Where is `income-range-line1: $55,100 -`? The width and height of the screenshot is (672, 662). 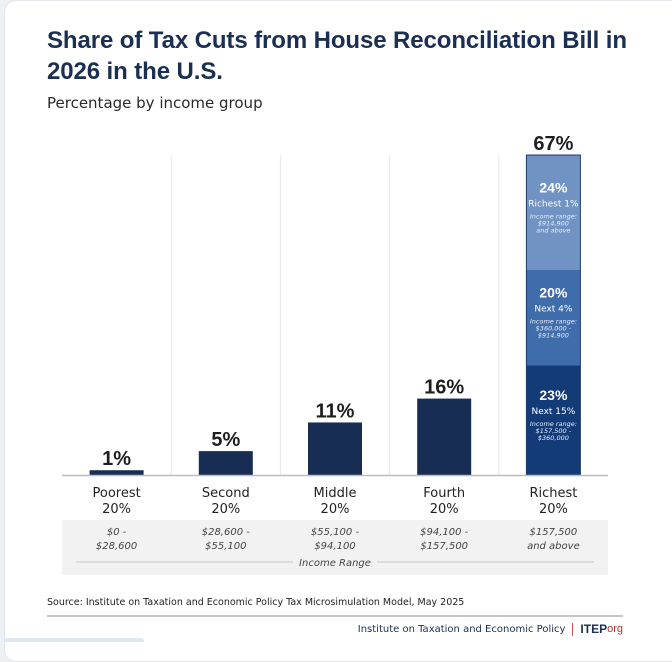 income-range-line1: $55,100 - is located at coordinates (335, 532).